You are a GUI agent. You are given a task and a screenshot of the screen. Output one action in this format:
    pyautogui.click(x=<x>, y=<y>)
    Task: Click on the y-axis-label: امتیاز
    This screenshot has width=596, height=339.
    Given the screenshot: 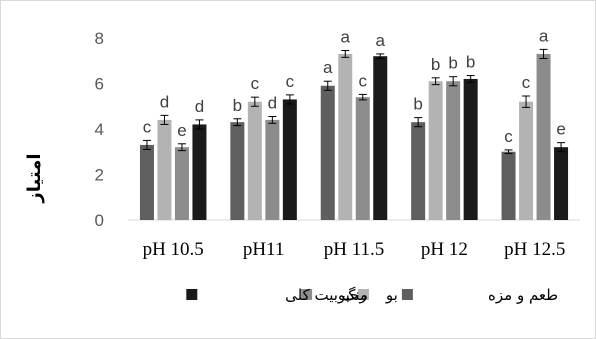 What is the action you would take?
    pyautogui.click(x=34, y=178)
    